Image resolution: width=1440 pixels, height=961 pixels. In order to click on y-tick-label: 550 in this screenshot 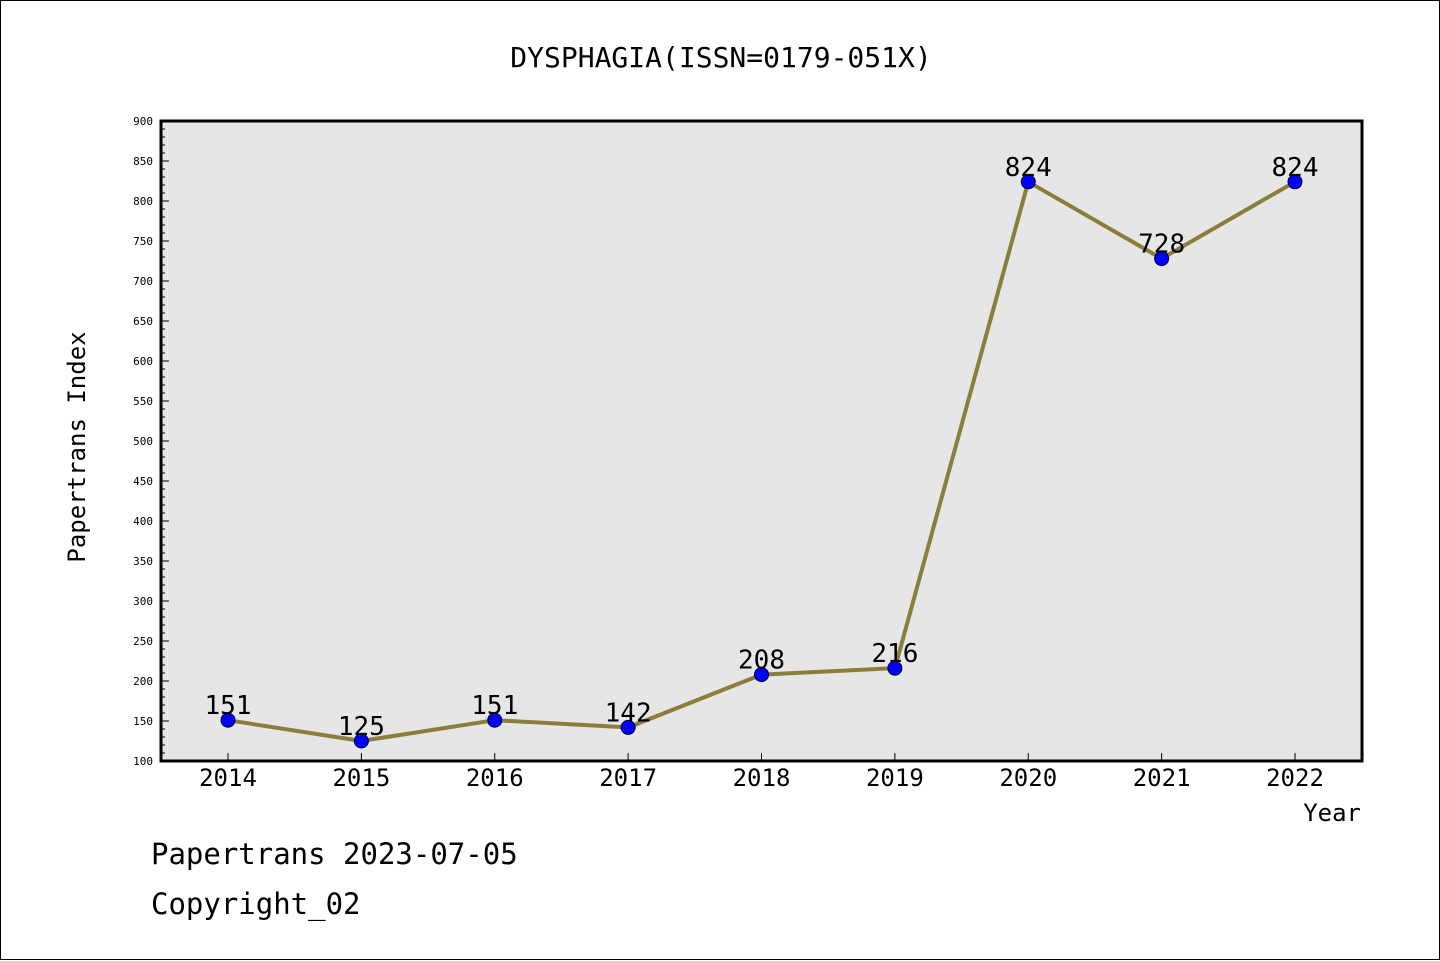, I will do `click(143, 401)`.